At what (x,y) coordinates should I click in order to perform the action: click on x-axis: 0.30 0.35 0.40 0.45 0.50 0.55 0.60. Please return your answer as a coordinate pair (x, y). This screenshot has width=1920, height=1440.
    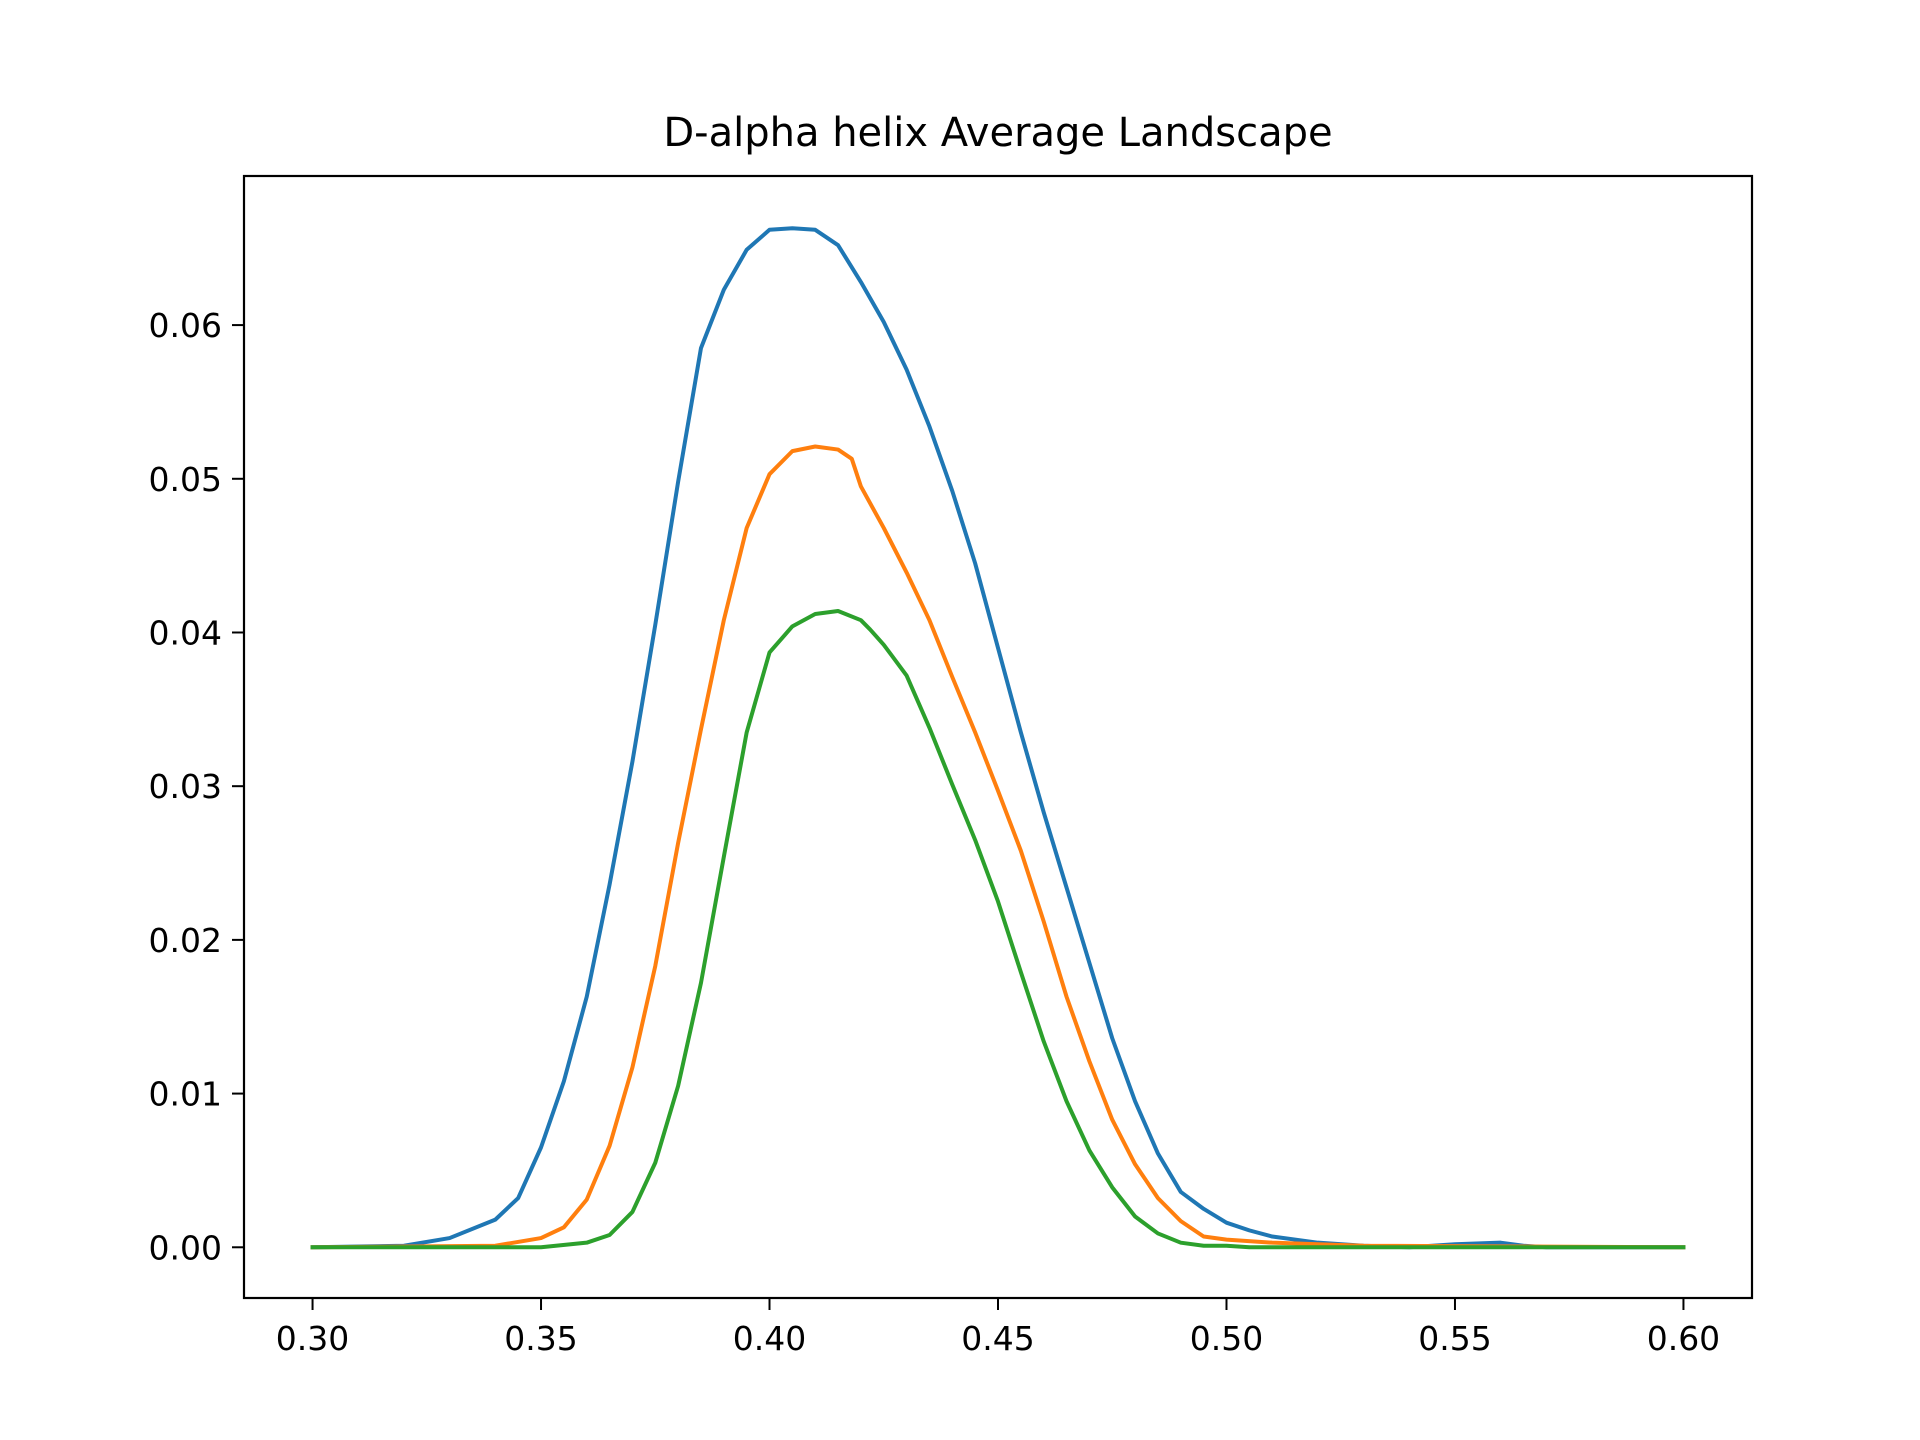
    Looking at the image, I should click on (998, 1328).